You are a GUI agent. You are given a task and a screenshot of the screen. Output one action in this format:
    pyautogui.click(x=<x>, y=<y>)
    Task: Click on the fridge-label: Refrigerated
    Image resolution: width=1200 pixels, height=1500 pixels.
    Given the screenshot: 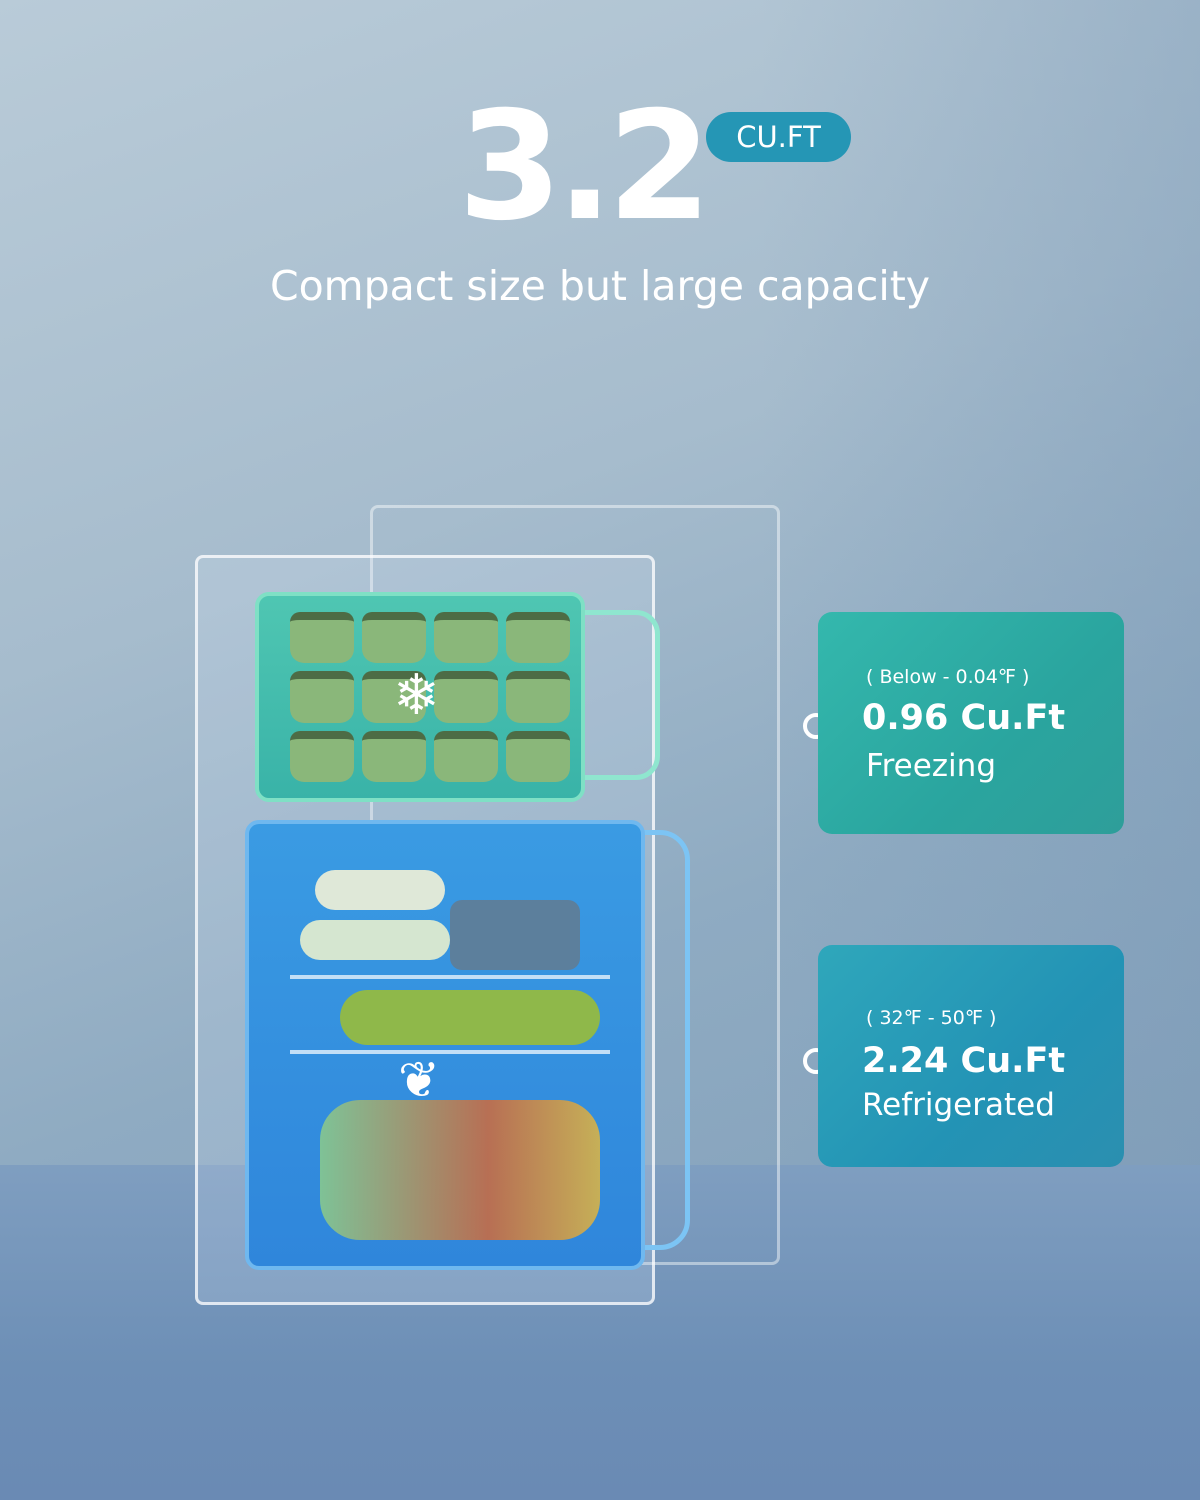 What is the action you would take?
    pyautogui.click(x=958, y=1105)
    